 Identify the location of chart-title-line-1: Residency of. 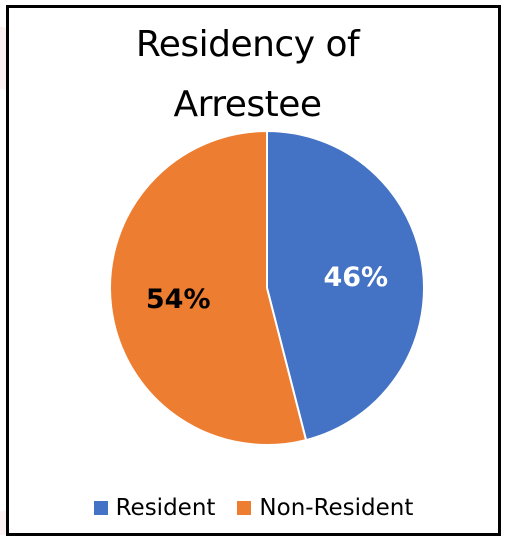
(247, 44).